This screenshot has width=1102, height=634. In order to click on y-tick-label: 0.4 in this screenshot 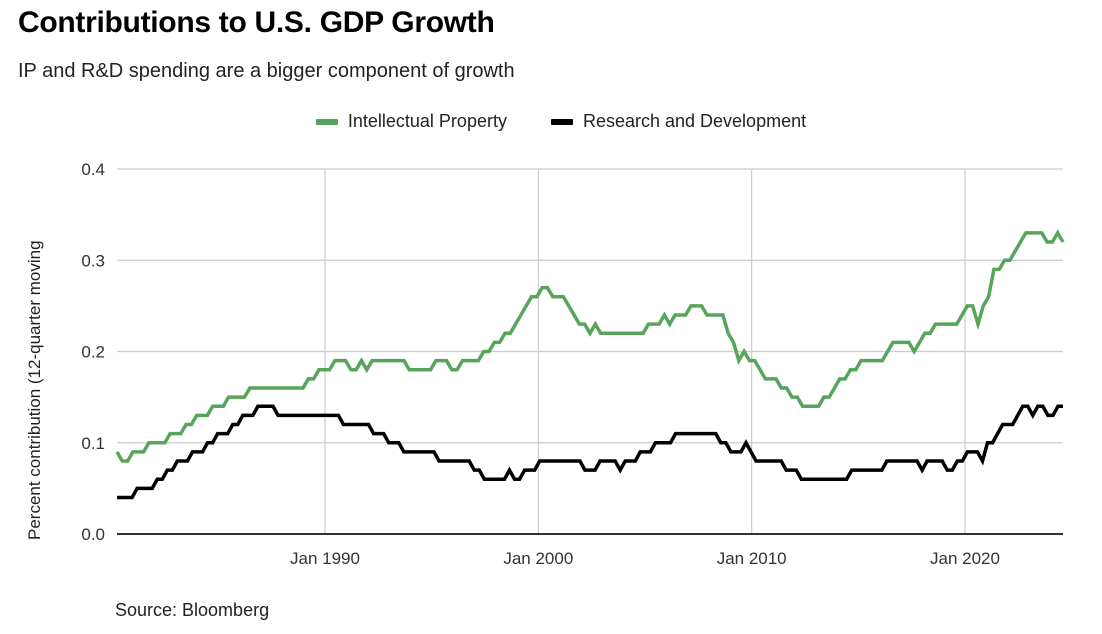, I will do `click(93, 169)`.